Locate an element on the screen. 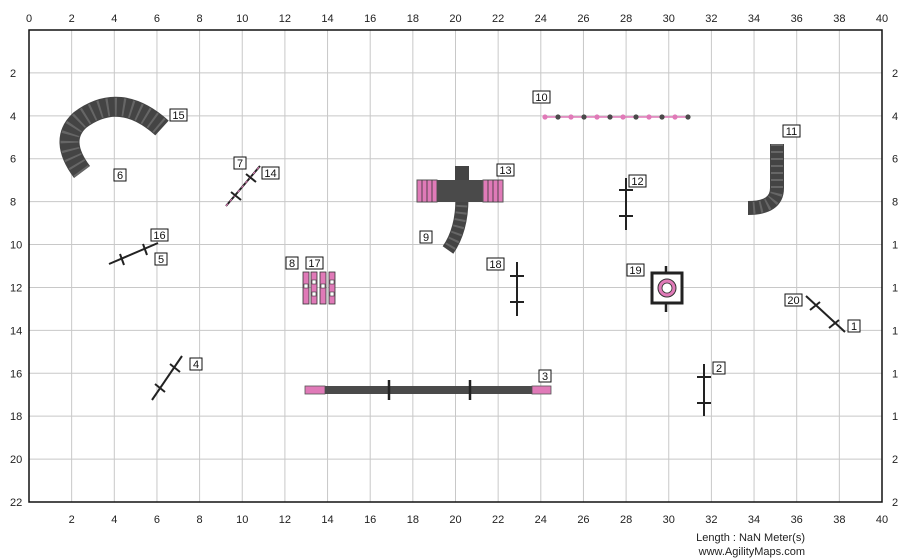  x-tick-bottom: 24 is located at coordinates (541, 520).